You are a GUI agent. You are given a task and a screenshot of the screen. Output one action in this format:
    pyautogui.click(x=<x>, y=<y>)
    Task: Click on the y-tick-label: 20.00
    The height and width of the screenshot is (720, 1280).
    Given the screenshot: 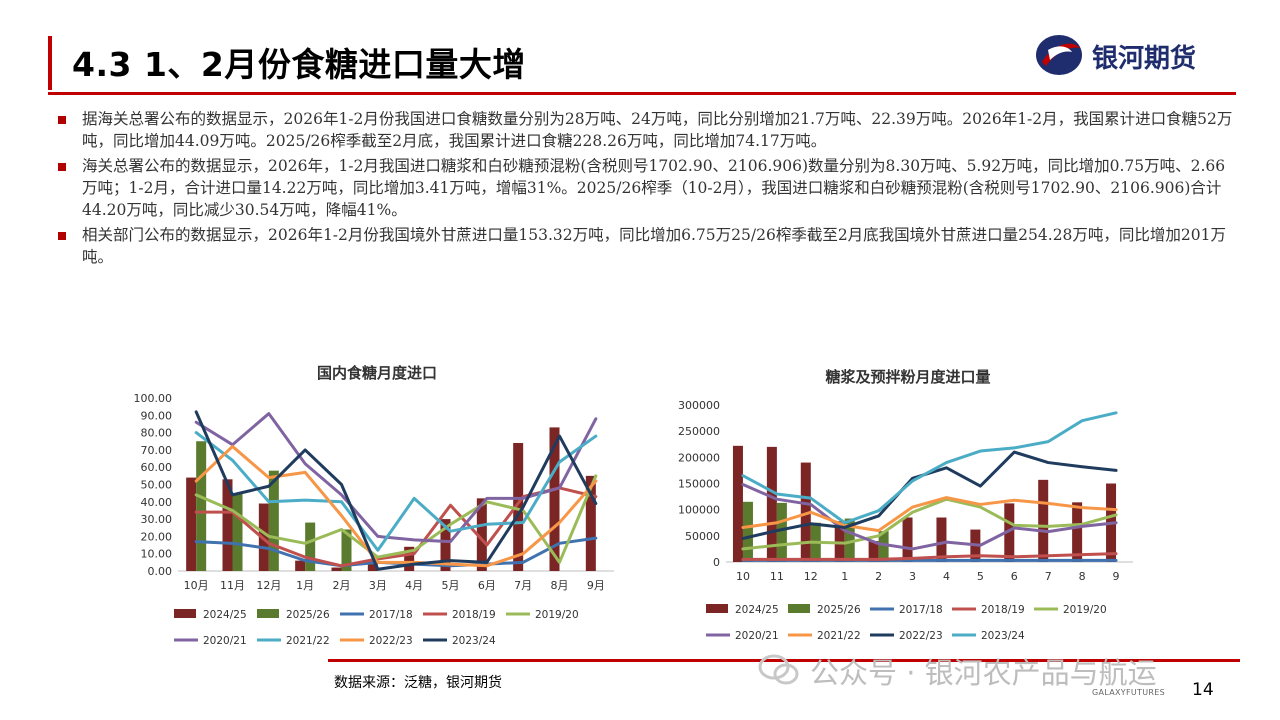 What is the action you would take?
    pyautogui.click(x=157, y=536)
    